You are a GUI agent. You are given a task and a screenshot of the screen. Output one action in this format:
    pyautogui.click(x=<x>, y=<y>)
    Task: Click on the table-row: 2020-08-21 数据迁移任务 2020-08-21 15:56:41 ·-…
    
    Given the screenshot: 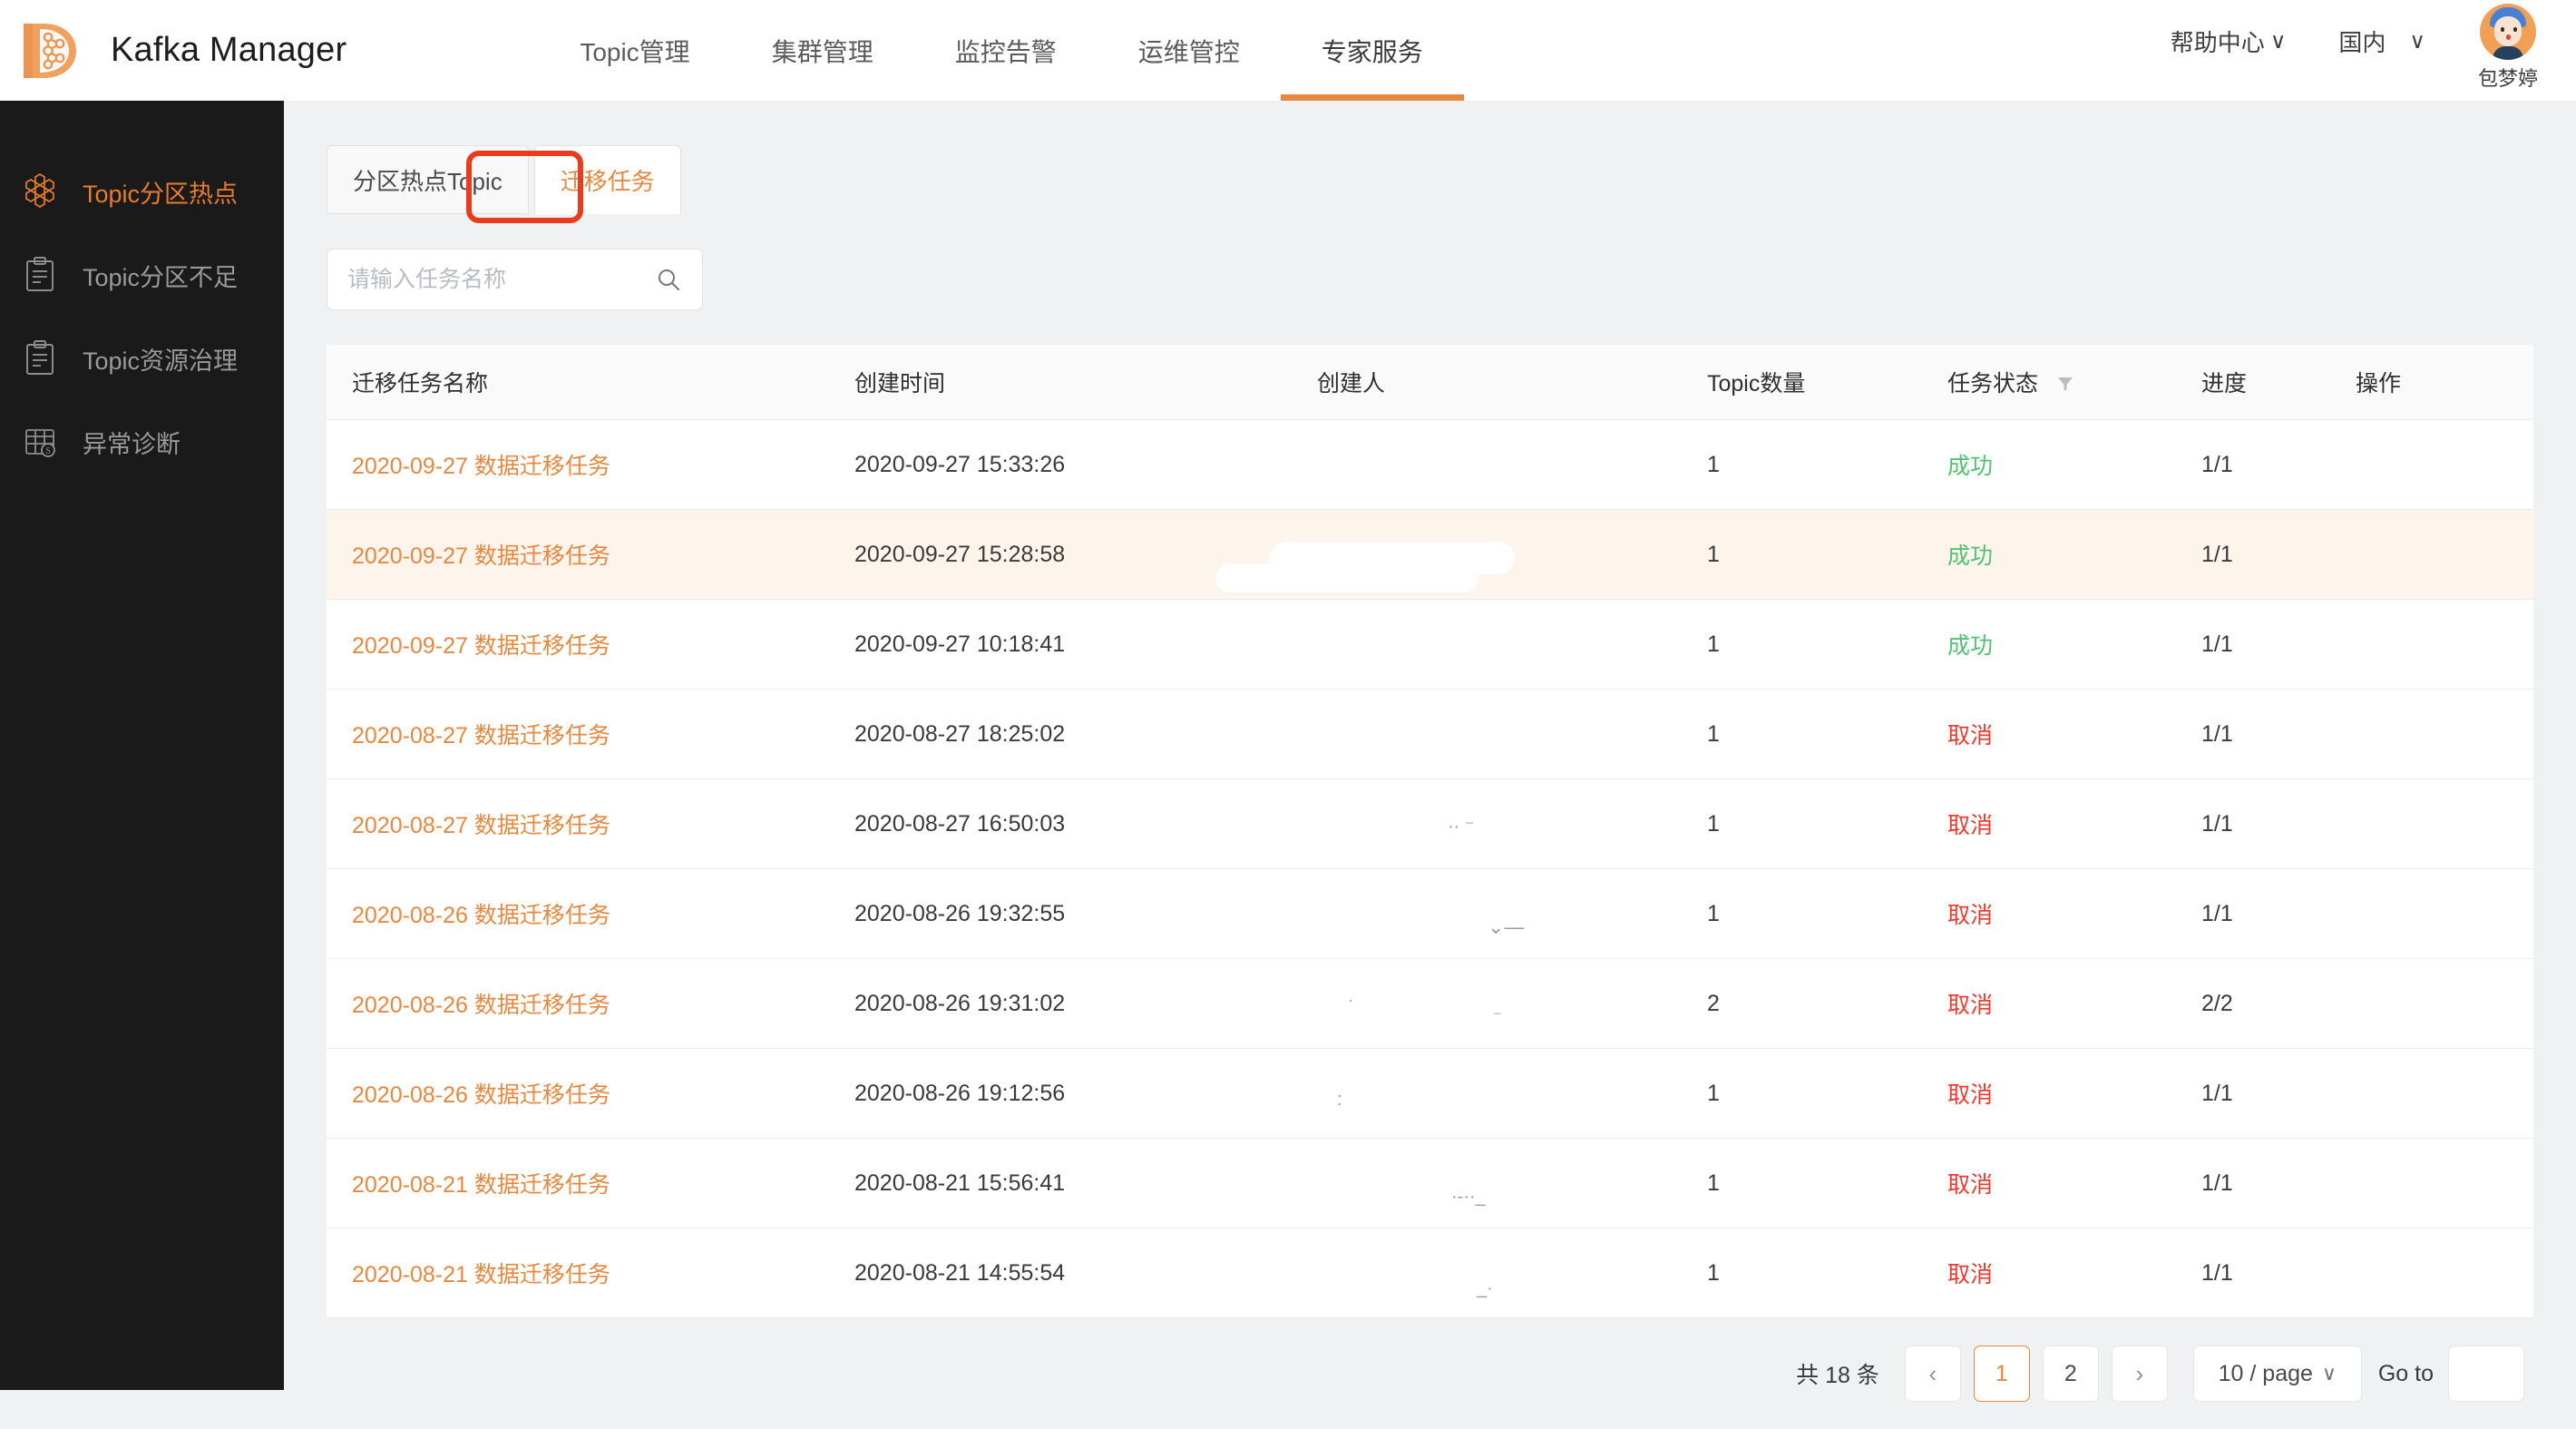 What is the action you would take?
    pyautogui.click(x=1430, y=1183)
    